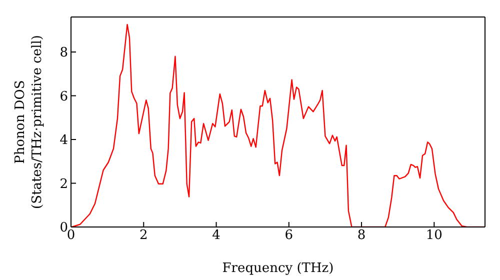 The image size is (500, 280). Describe the element at coordinates (289, 236) in the screenshot. I see `x-tick-label: 6` at that location.